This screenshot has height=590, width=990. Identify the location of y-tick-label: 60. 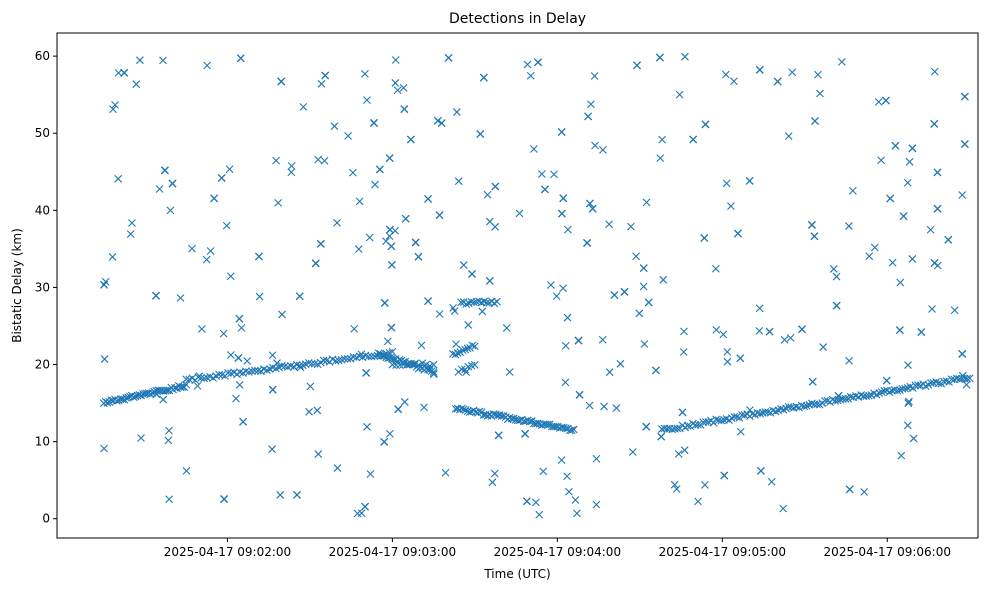
(42, 56).